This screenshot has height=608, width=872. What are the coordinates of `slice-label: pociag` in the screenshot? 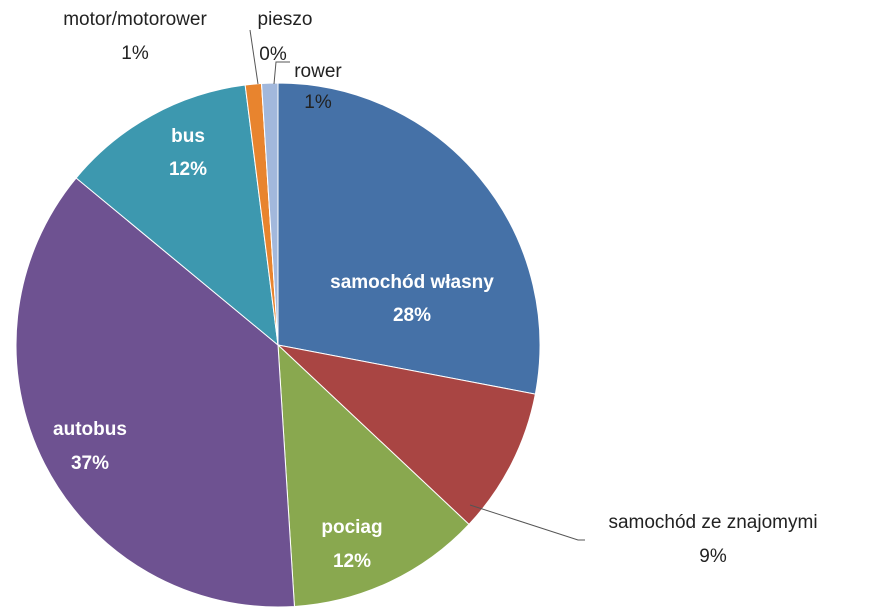 It's located at (351, 527).